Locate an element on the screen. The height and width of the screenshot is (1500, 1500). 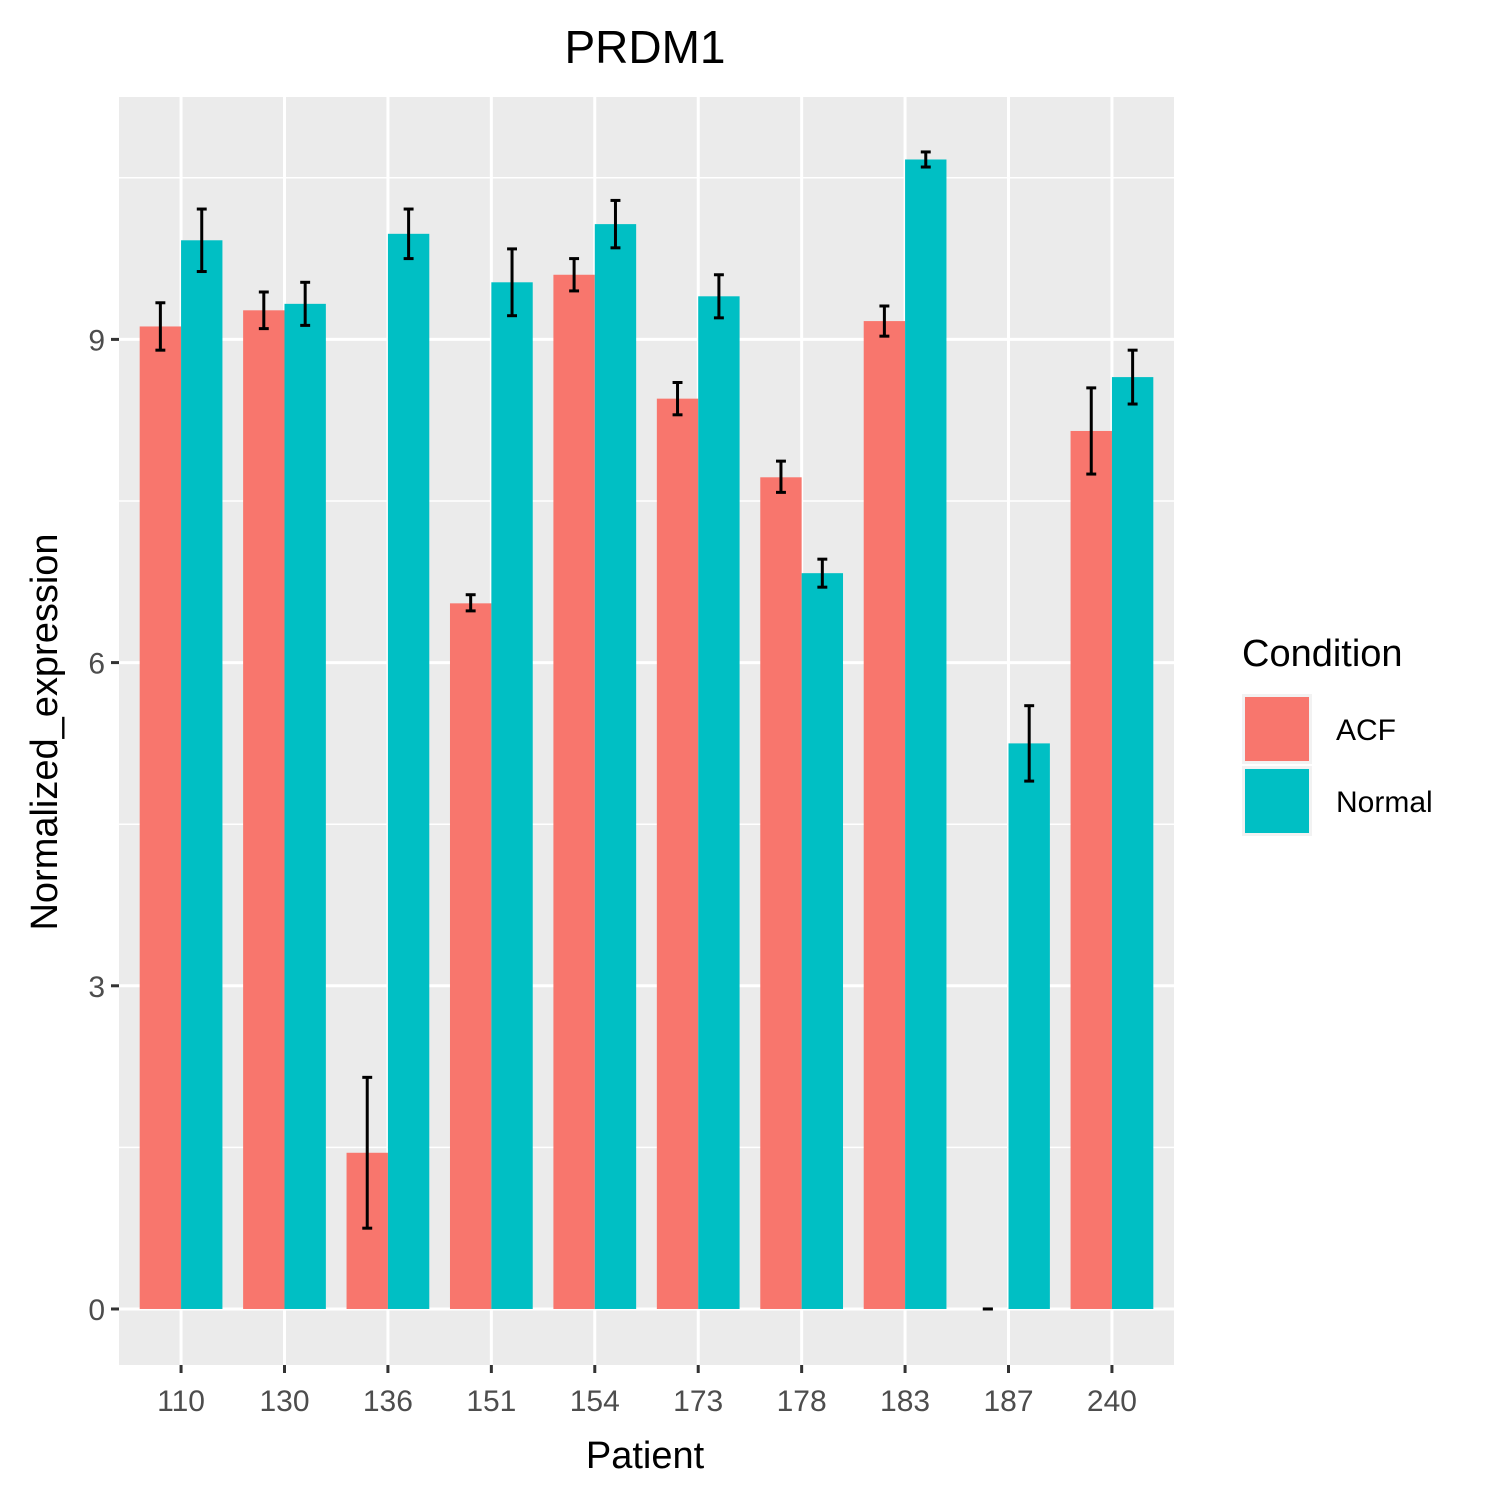
legend-label-acf: ACF is located at coordinates (1366, 730).